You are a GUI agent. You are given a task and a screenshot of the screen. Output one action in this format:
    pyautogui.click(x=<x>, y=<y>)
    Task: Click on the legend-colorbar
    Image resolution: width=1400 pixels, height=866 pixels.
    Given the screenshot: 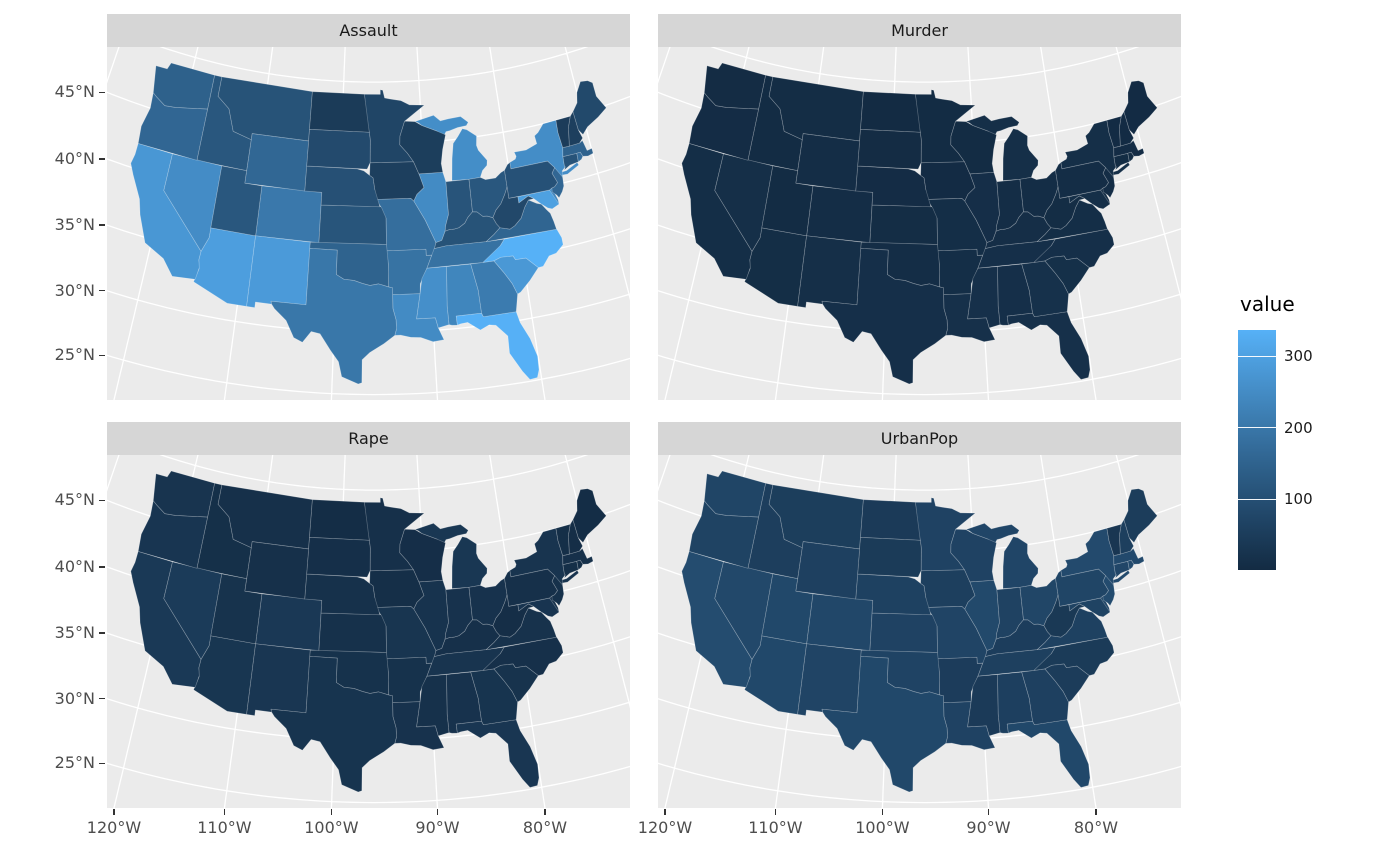 What is the action you would take?
    pyautogui.click(x=1257, y=450)
    